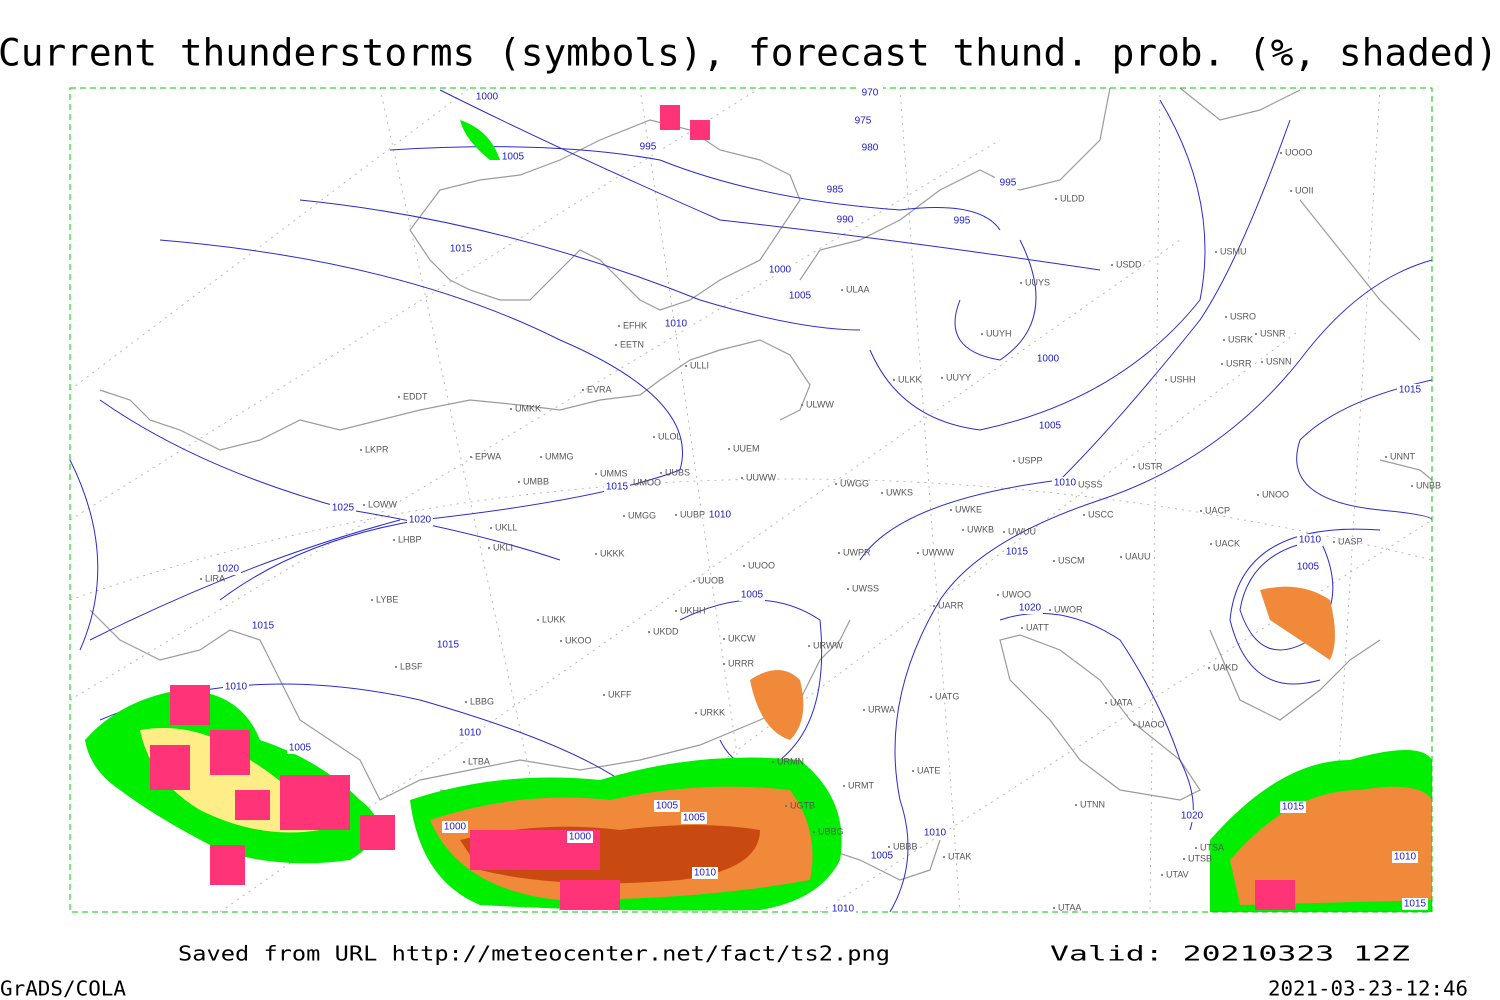  What do you see at coordinates (632, 344) in the screenshot?
I see `station-label: EETN` at bounding box center [632, 344].